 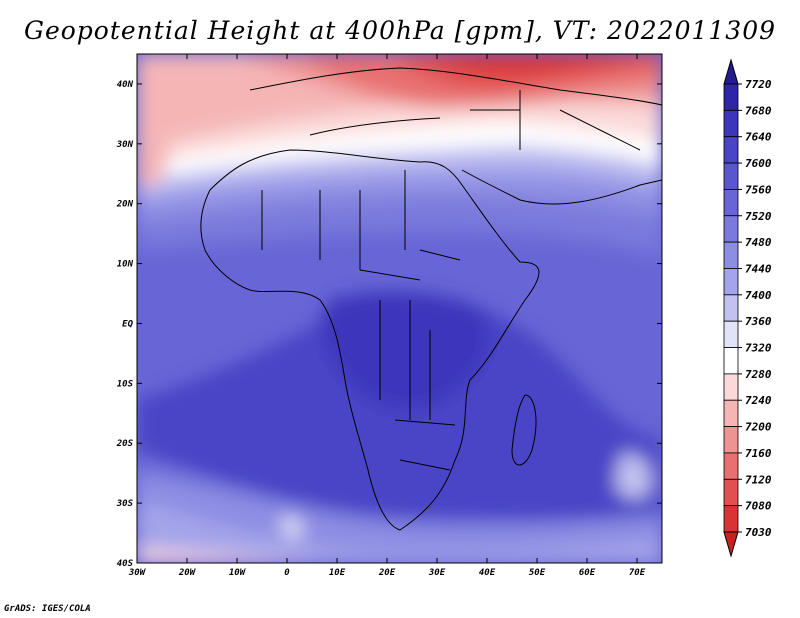 What do you see at coordinates (758, 216) in the screenshot?
I see `colorbar-label: 7520` at bounding box center [758, 216].